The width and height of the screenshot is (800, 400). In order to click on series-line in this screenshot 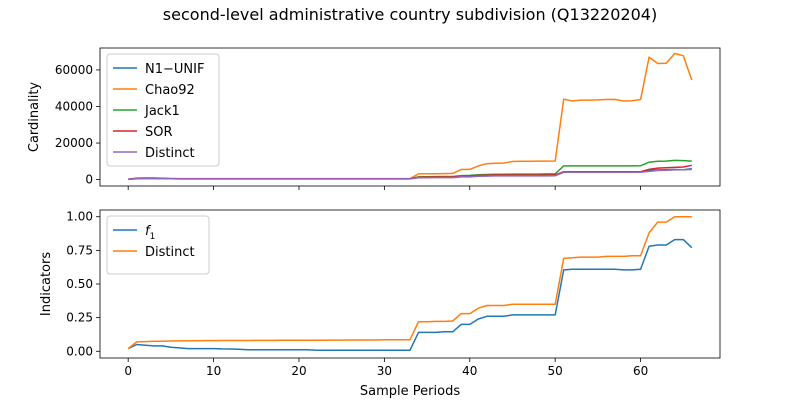, I will do `click(410, 174)`.